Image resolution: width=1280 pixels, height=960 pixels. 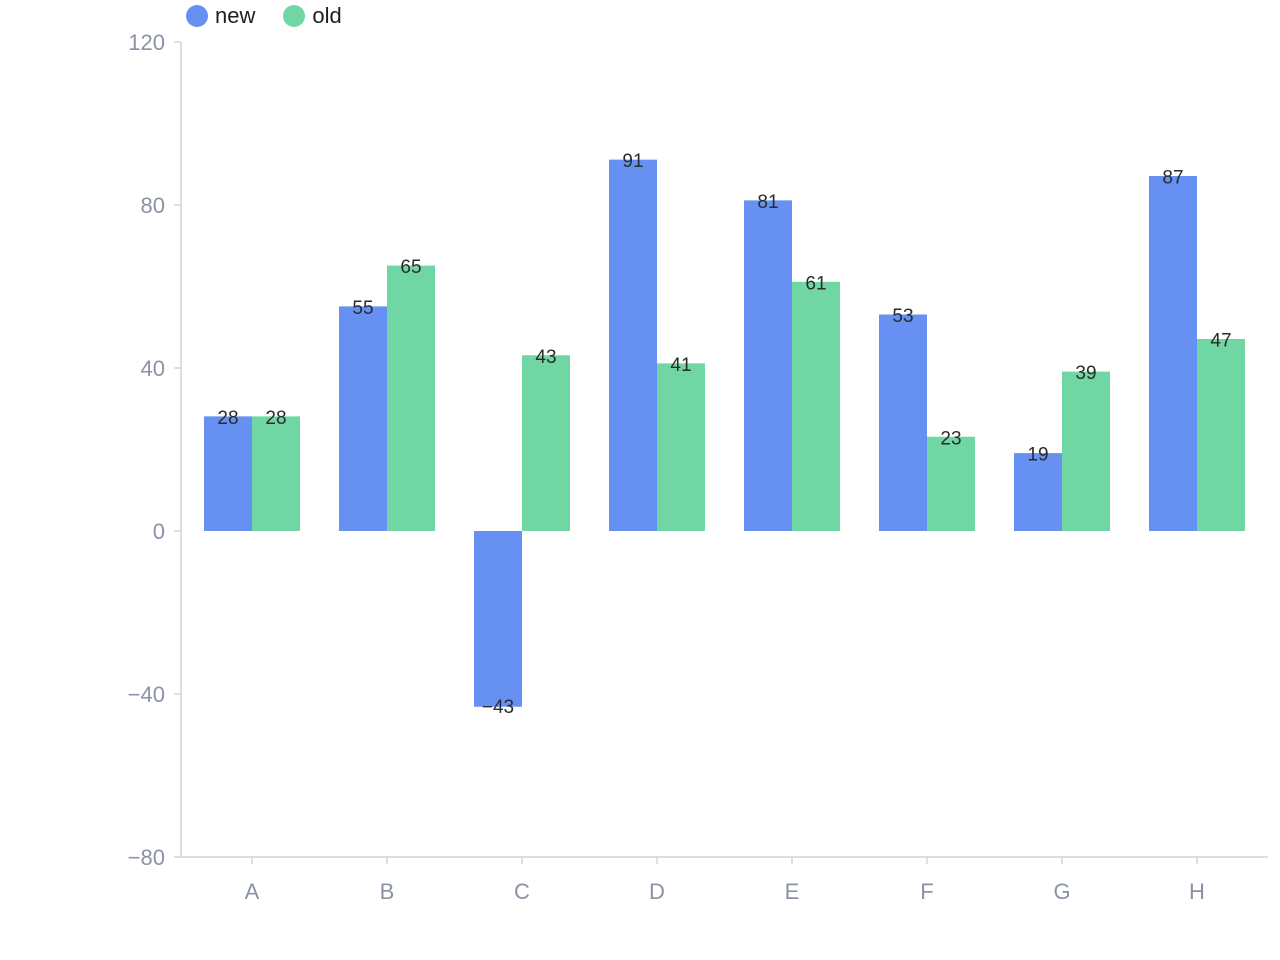 What do you see at coordinates (657, 891) in the screenshot?
I see `x-tick-label: D` at bounding box center [657, 891].